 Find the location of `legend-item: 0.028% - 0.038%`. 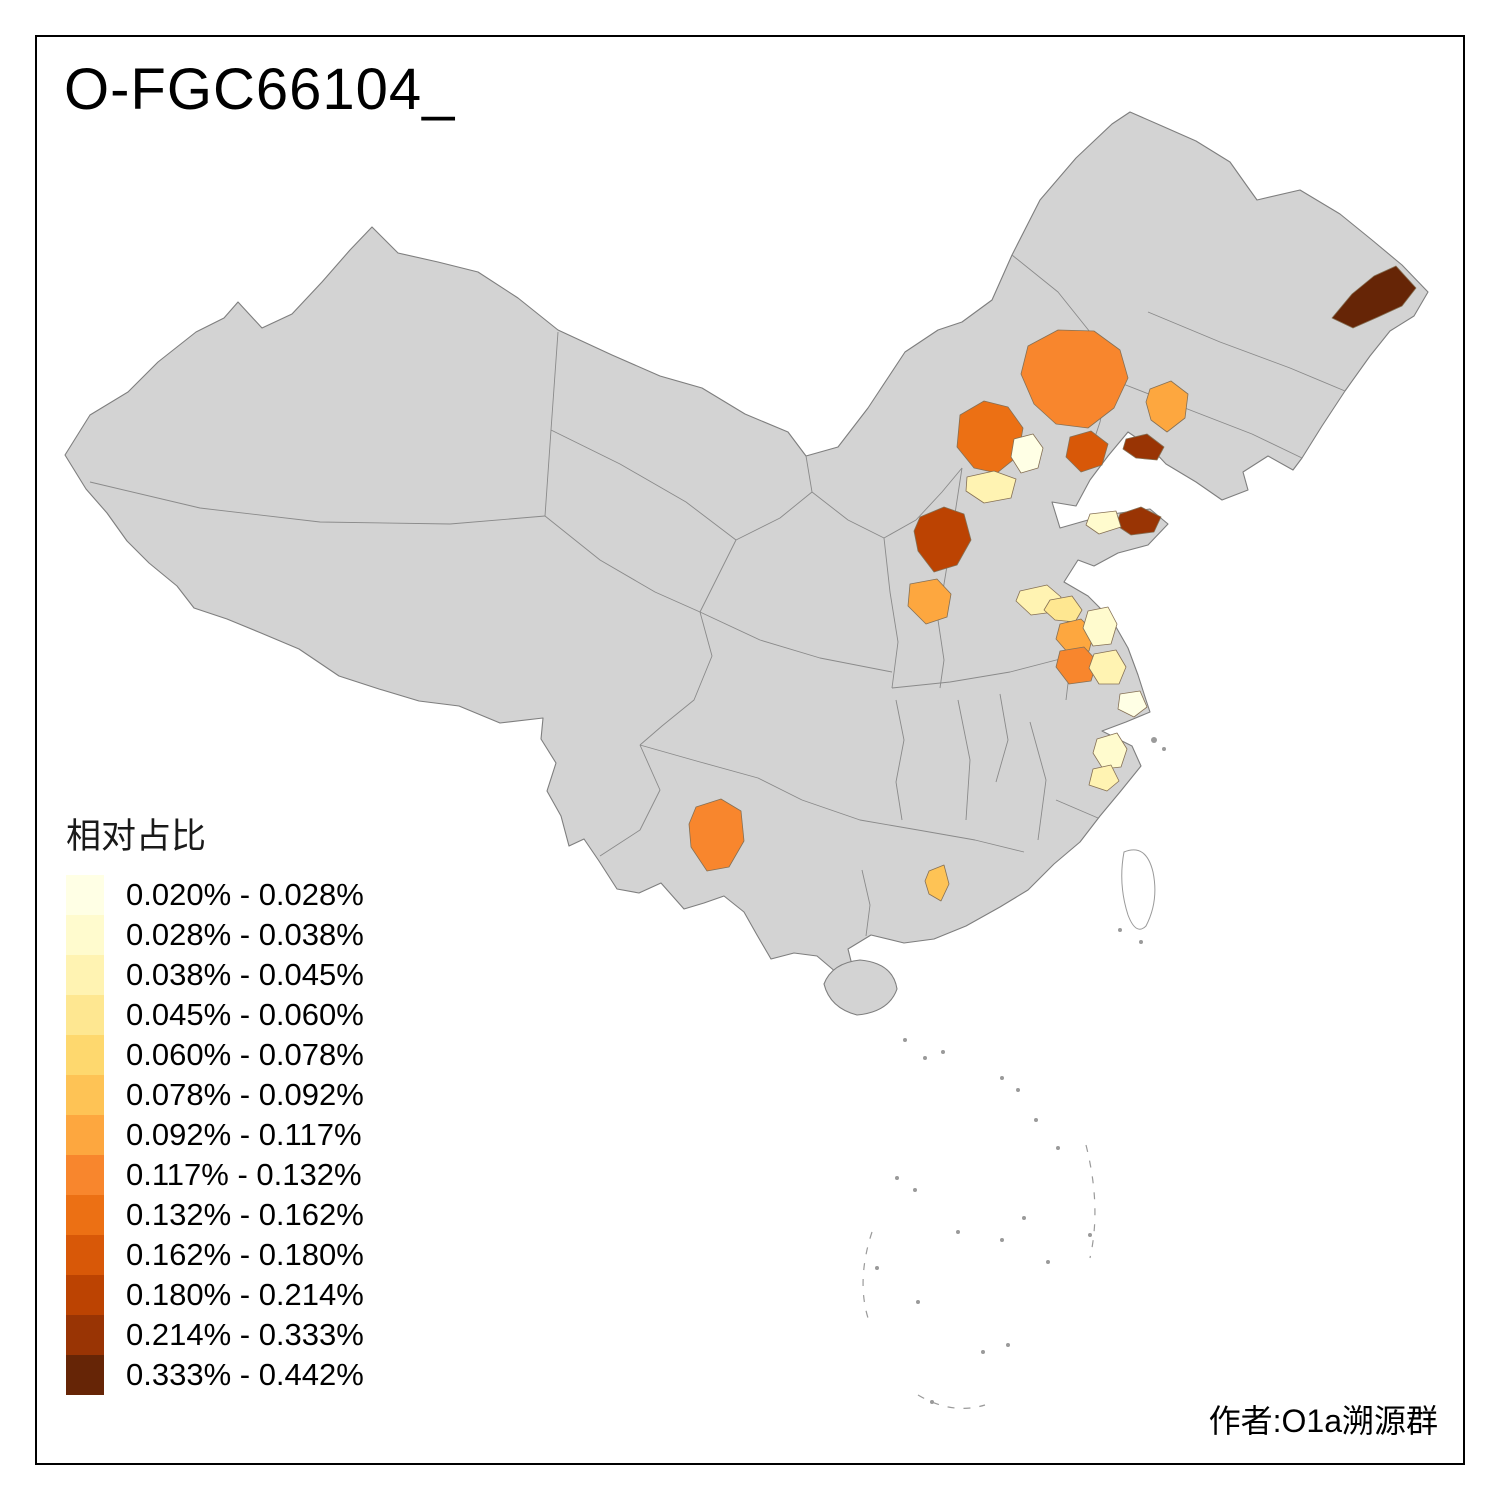

legend-item: 0.028% - 0.038% is located at coordinates (215, 935).